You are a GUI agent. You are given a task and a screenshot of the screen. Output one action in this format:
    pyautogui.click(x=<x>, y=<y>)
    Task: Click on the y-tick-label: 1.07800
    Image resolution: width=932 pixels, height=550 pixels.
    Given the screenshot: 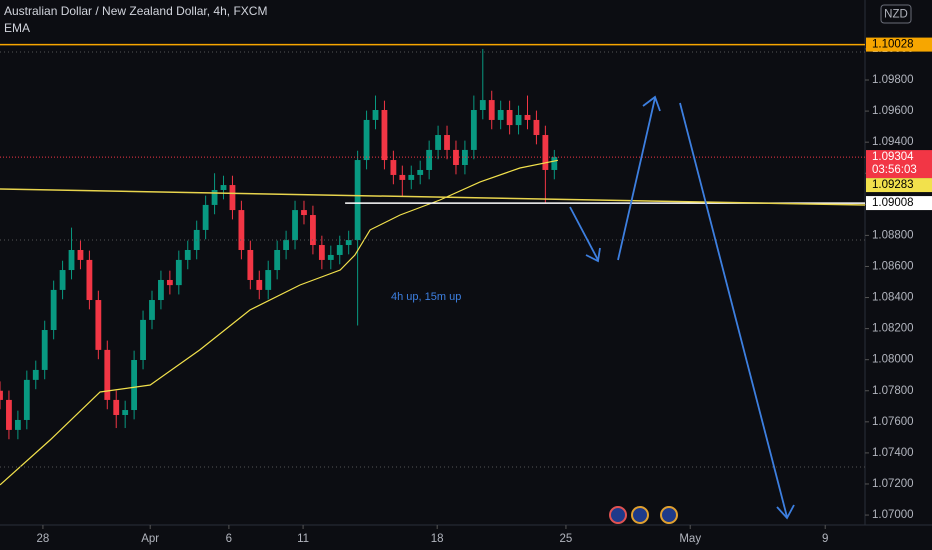 What is the action you would take?
    pyautogui.click(x=893, y=391)
    